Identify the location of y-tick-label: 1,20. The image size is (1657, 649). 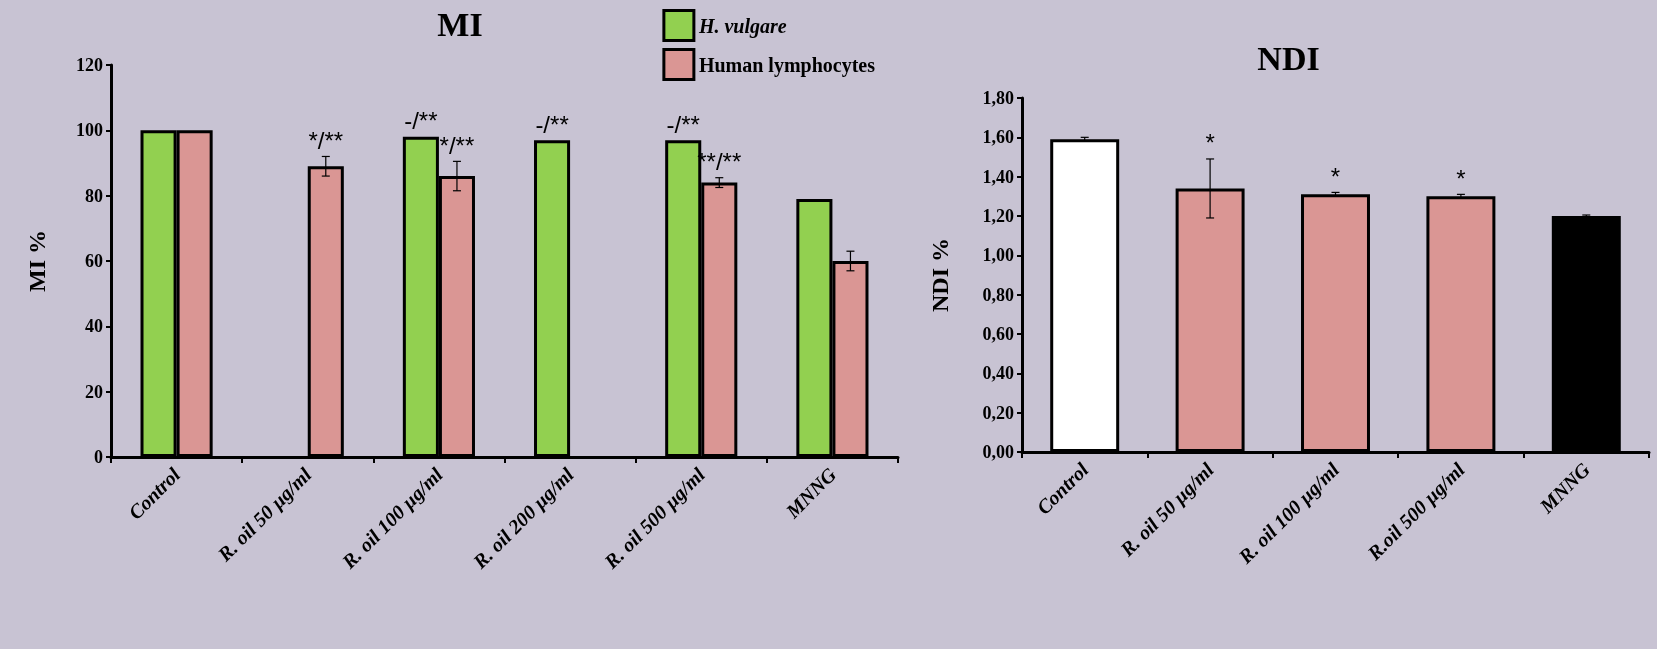
(998, 216).